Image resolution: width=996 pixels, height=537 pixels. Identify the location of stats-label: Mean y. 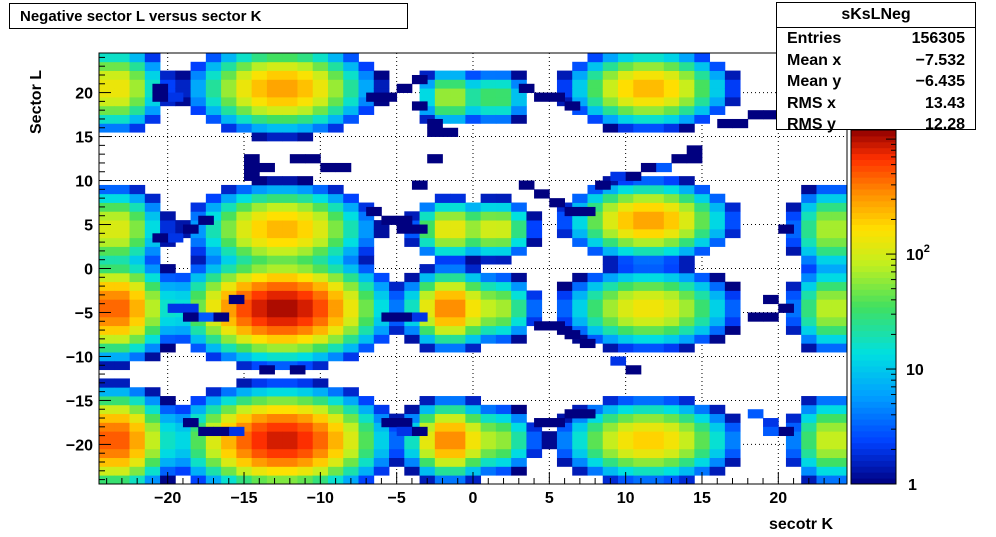
(814, 81).